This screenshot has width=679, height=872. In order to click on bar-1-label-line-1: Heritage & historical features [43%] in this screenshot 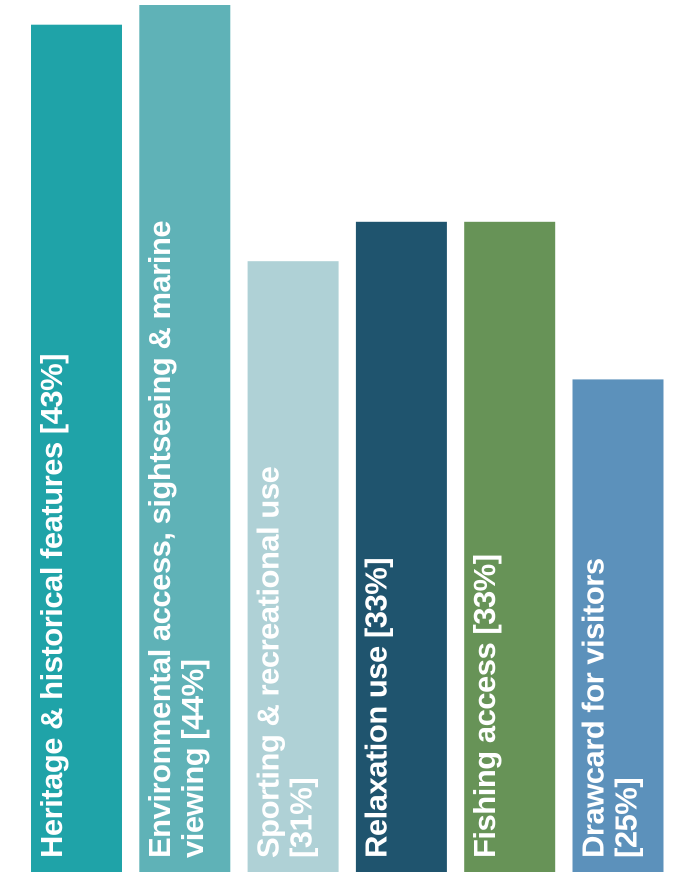, I will do `click(51, 606)`.